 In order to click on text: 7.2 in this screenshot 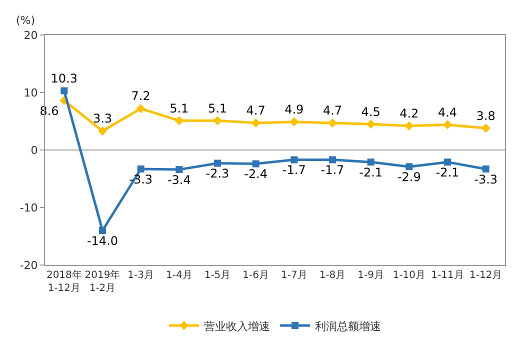, I will do `click(140, 96)`.